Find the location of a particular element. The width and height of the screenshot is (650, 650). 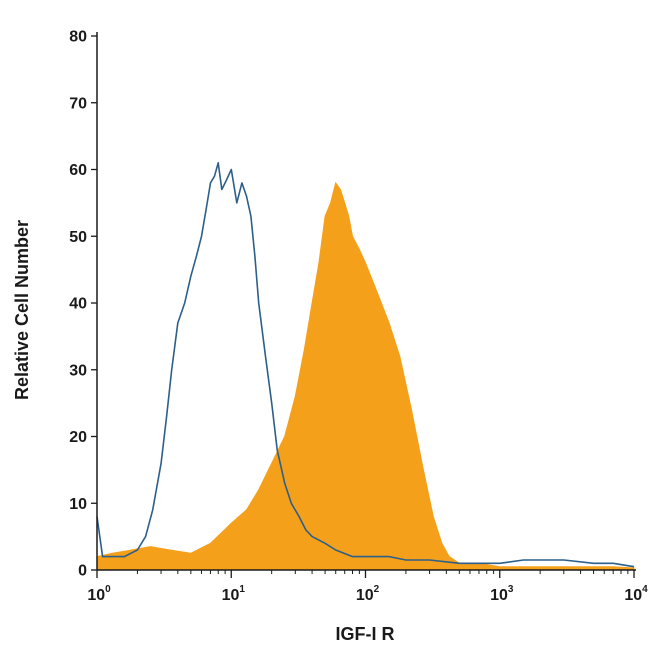

y-tick-label: 30 is located at coordinates (78, 370).